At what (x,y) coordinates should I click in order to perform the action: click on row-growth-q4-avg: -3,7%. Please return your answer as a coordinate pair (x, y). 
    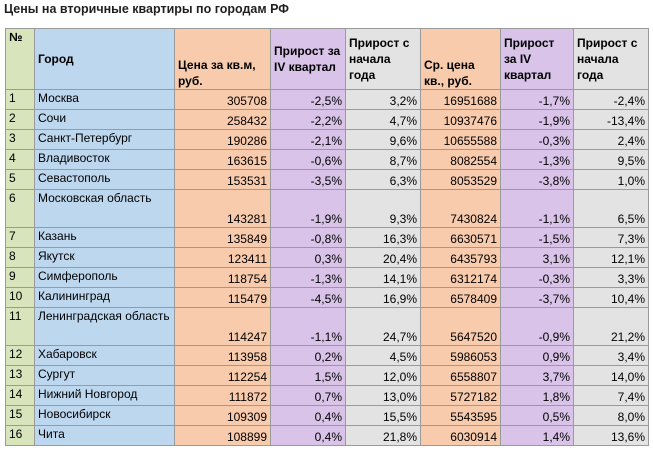
    Looking at the image, I should click on (537, 297).